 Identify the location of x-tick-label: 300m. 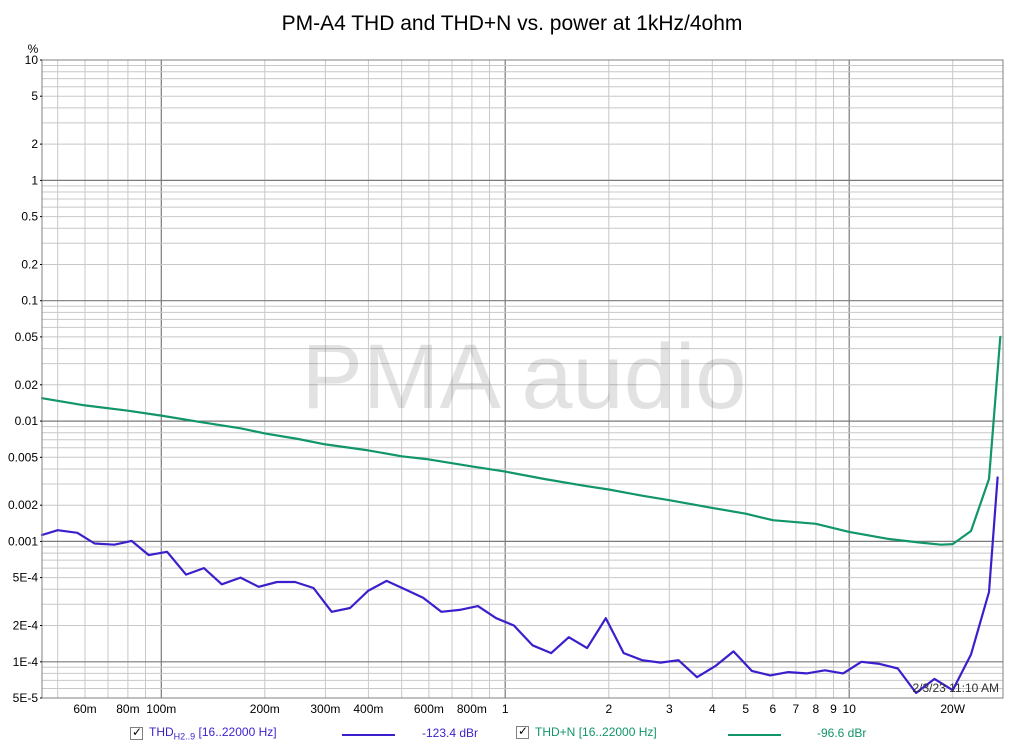
(325, 709).